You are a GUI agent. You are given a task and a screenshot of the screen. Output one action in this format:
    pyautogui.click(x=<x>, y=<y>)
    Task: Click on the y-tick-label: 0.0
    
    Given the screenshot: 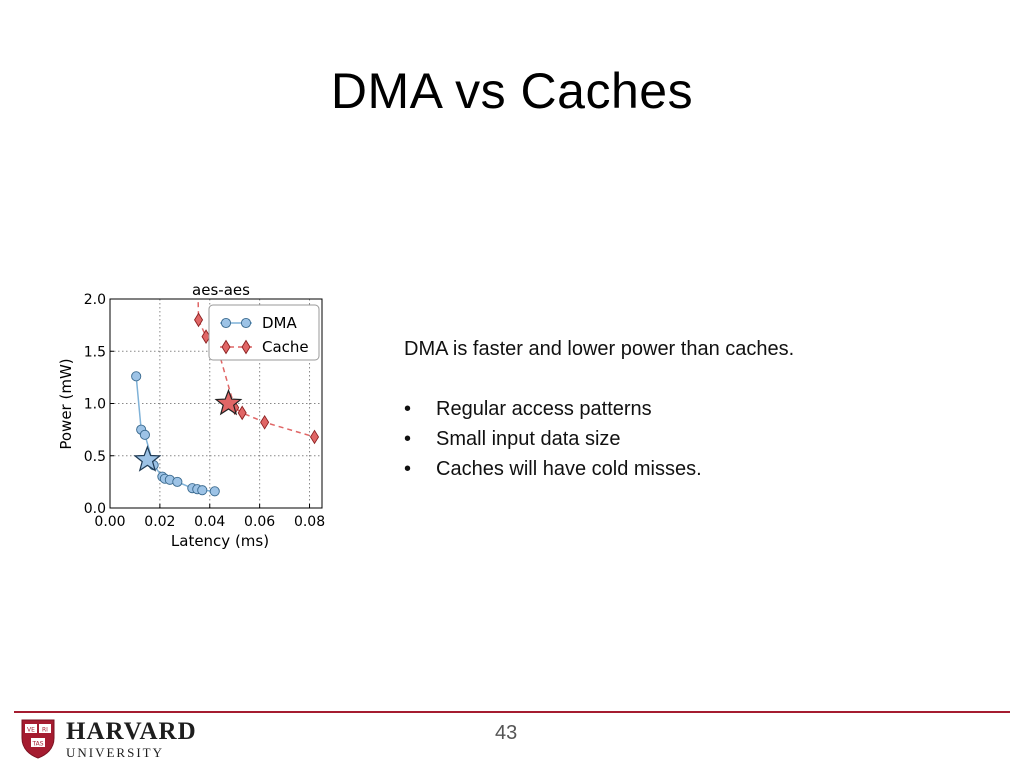 What is the action you would take?
    pyautogui.click(x=95, y=509)
    